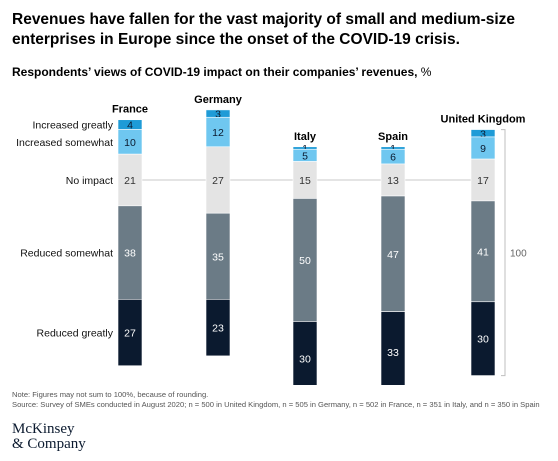  What do you see at coordinates (503, 253) in the screenshot?
I see `total-bracket` at bounding box center [503, 253].